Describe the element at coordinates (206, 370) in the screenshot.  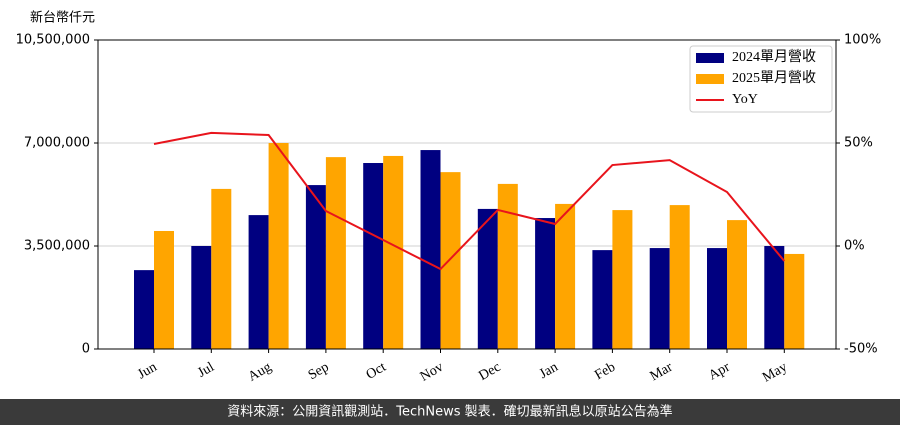
I see `x-tick-label: Jul` at that location.